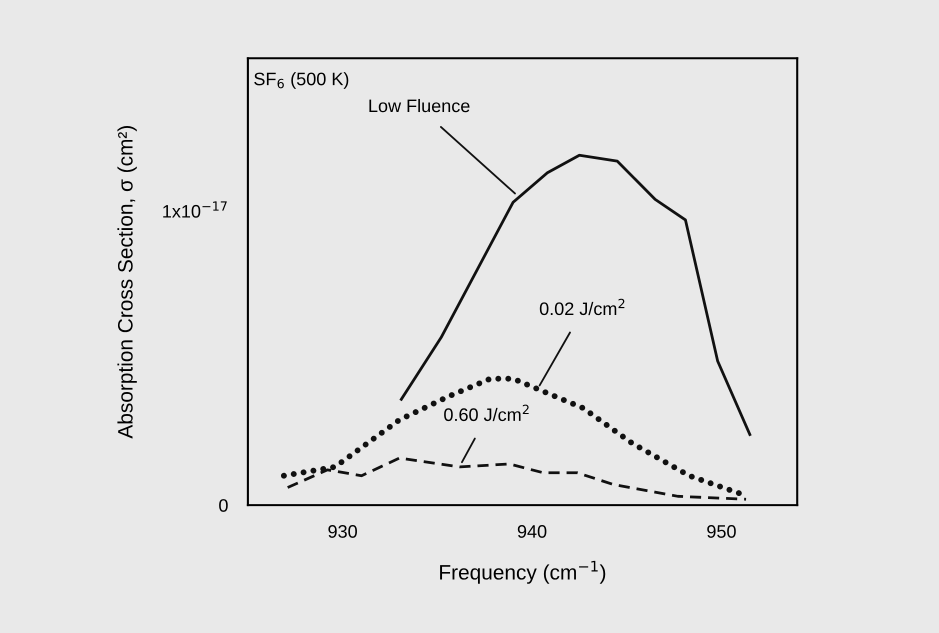  What do you see at coordinates (486, 413) in the screenshot?
I see `annotation: 0.60 J/cm$^{2}$` at bounding box center [486, 413].